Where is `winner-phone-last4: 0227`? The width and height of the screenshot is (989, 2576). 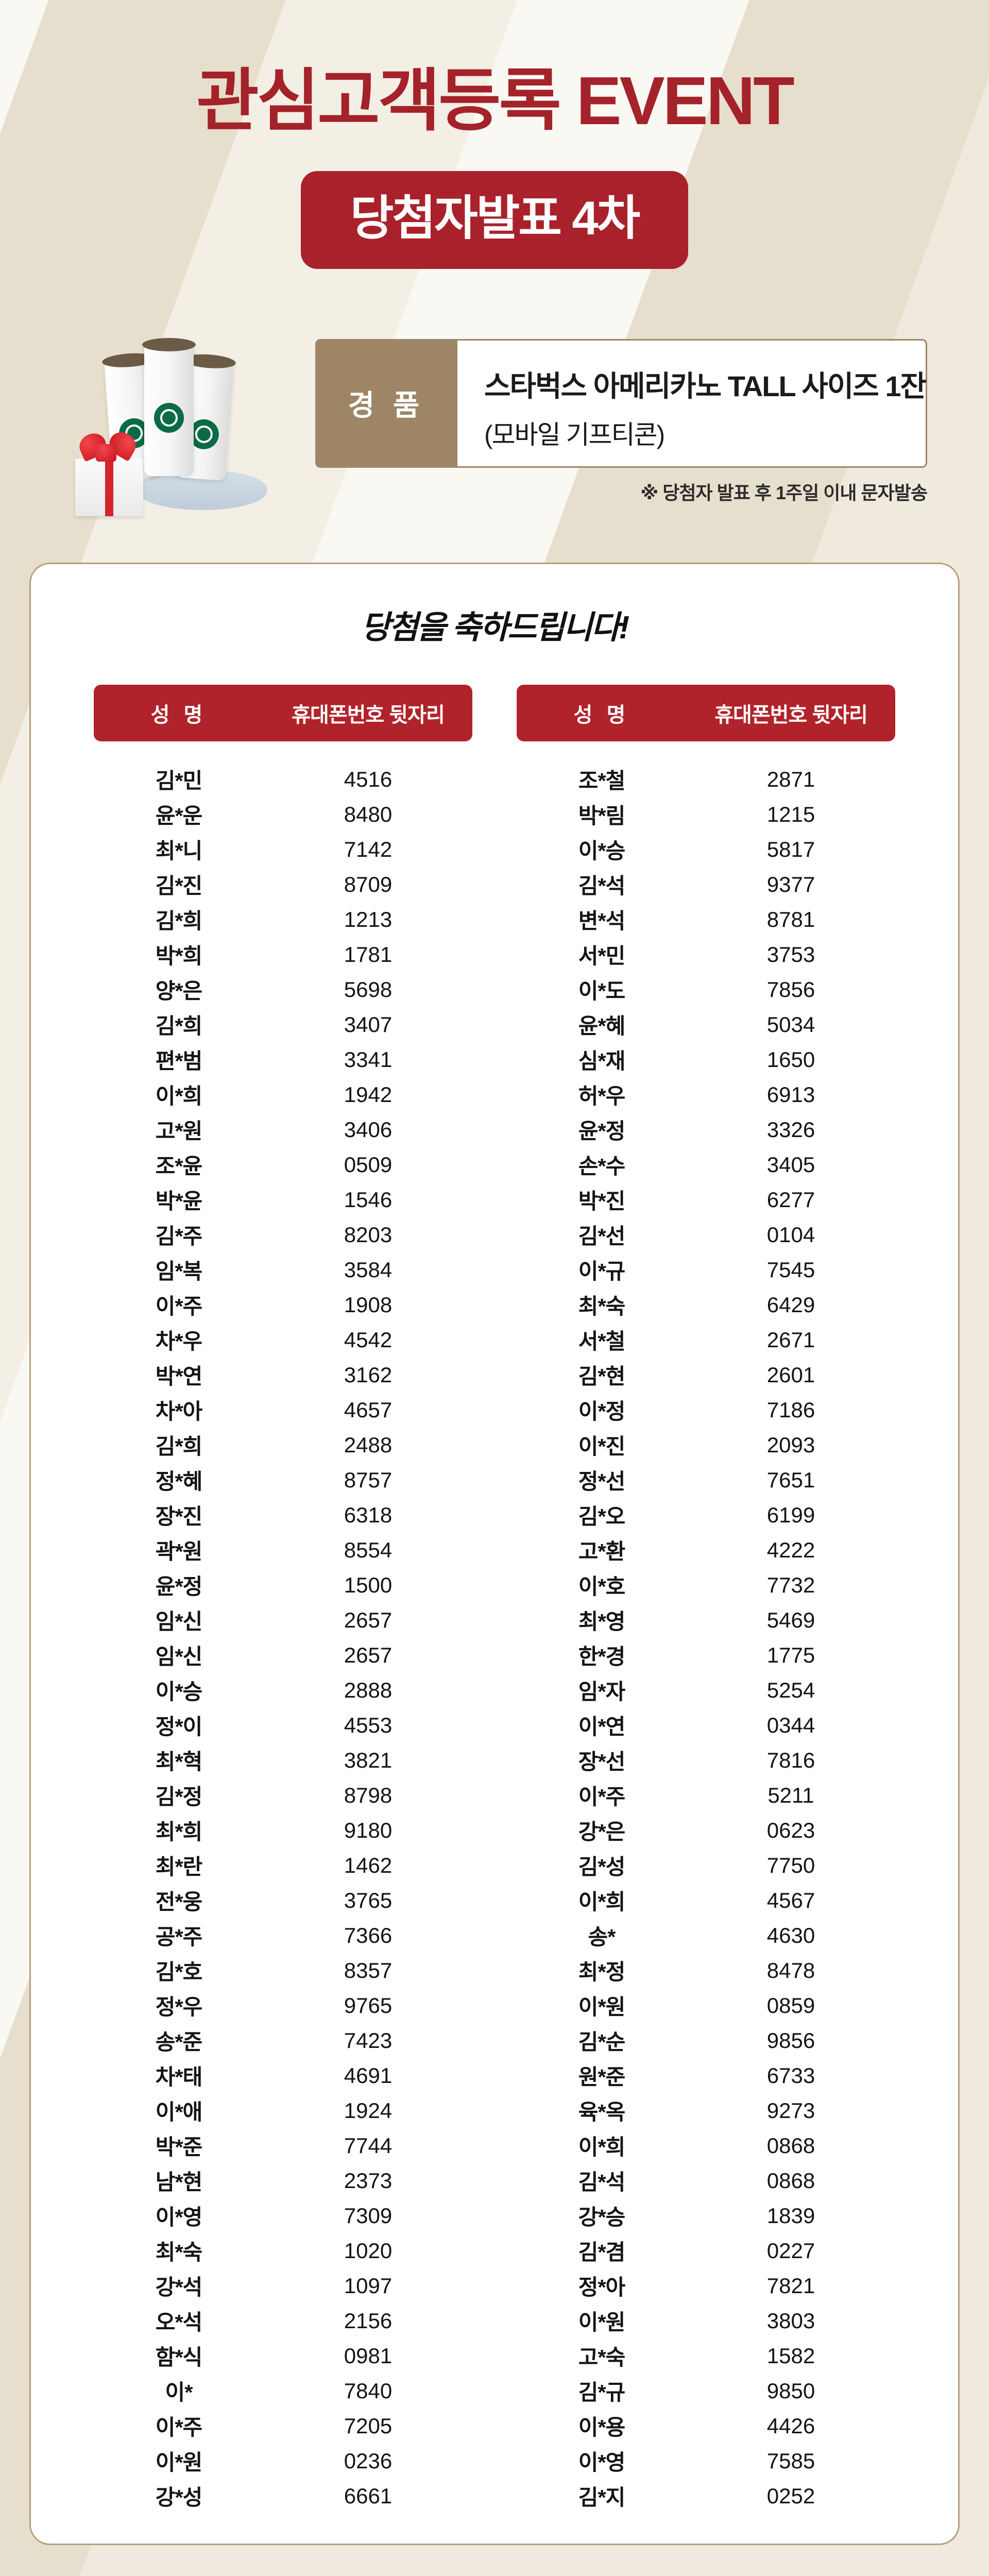 winner-phone-last4: 0227 is located at coordinates (790, 2250).